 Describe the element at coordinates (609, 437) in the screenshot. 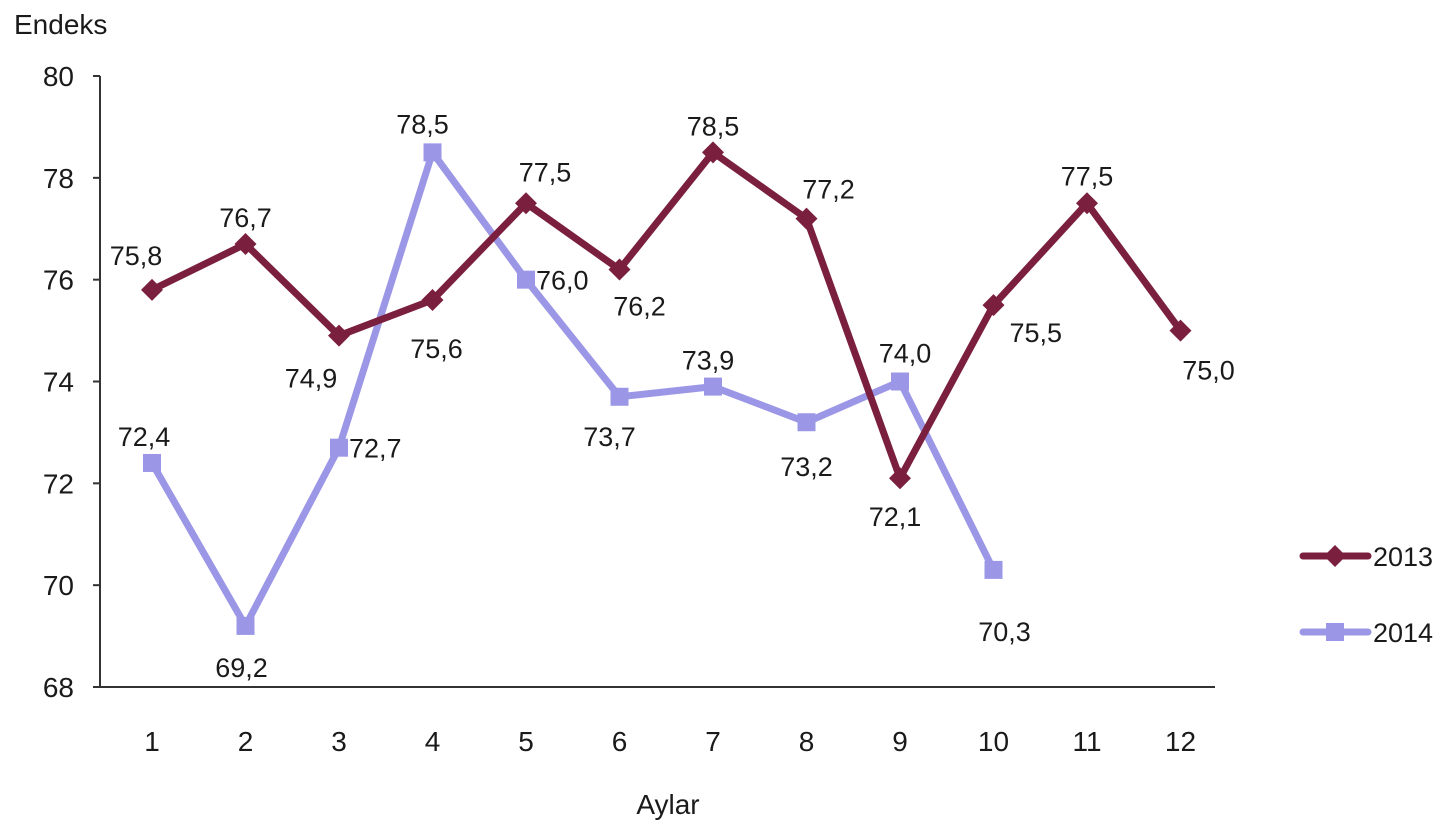

I see `data-label: 73,7` at that location.